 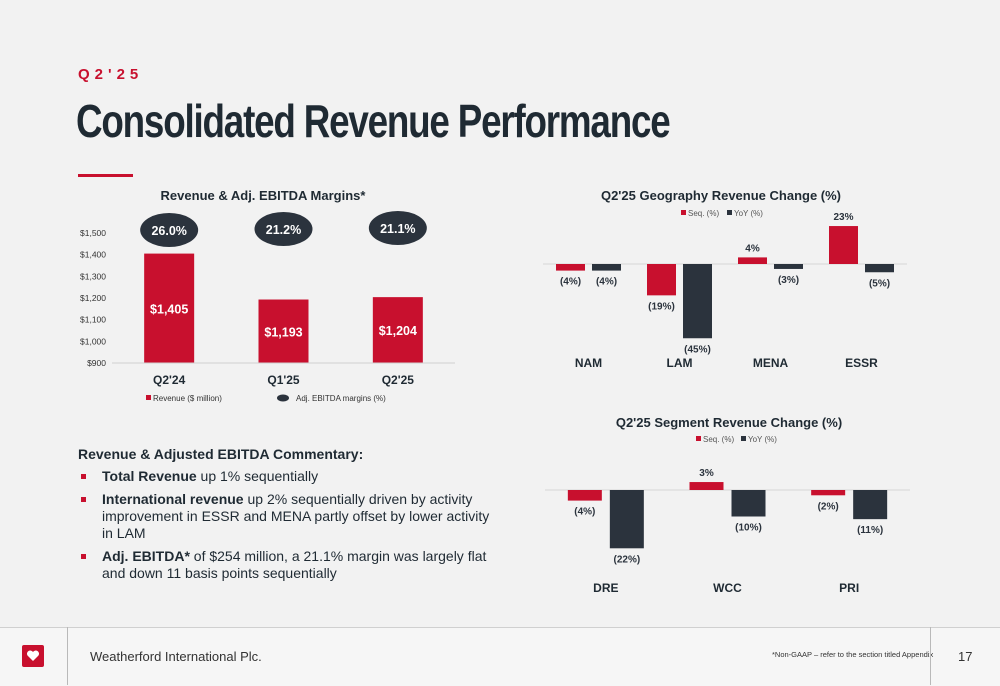 I want to click on bar-value-label: (19%), so click(x=661, y=306).